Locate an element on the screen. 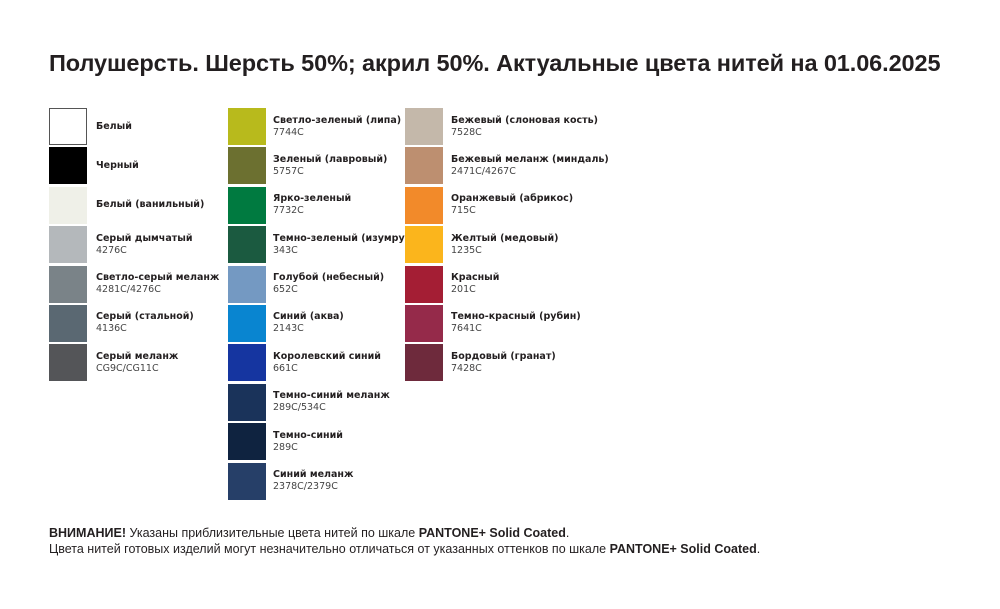 This screenshot has width=1000, height=609. color-name: Оранжевый (абрикос) is located at coordinates (512, 199).